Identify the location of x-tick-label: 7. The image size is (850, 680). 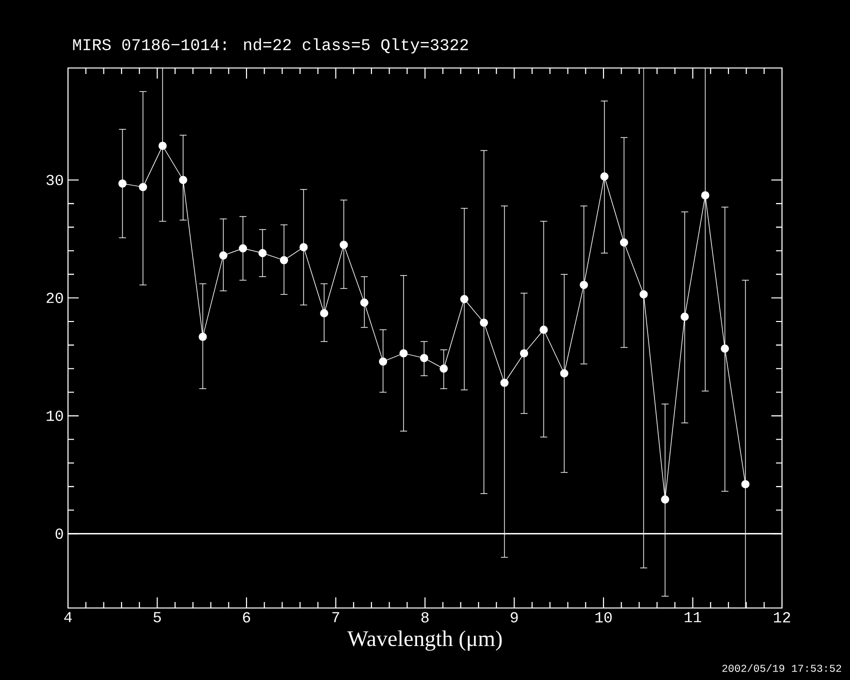
(336, 617).